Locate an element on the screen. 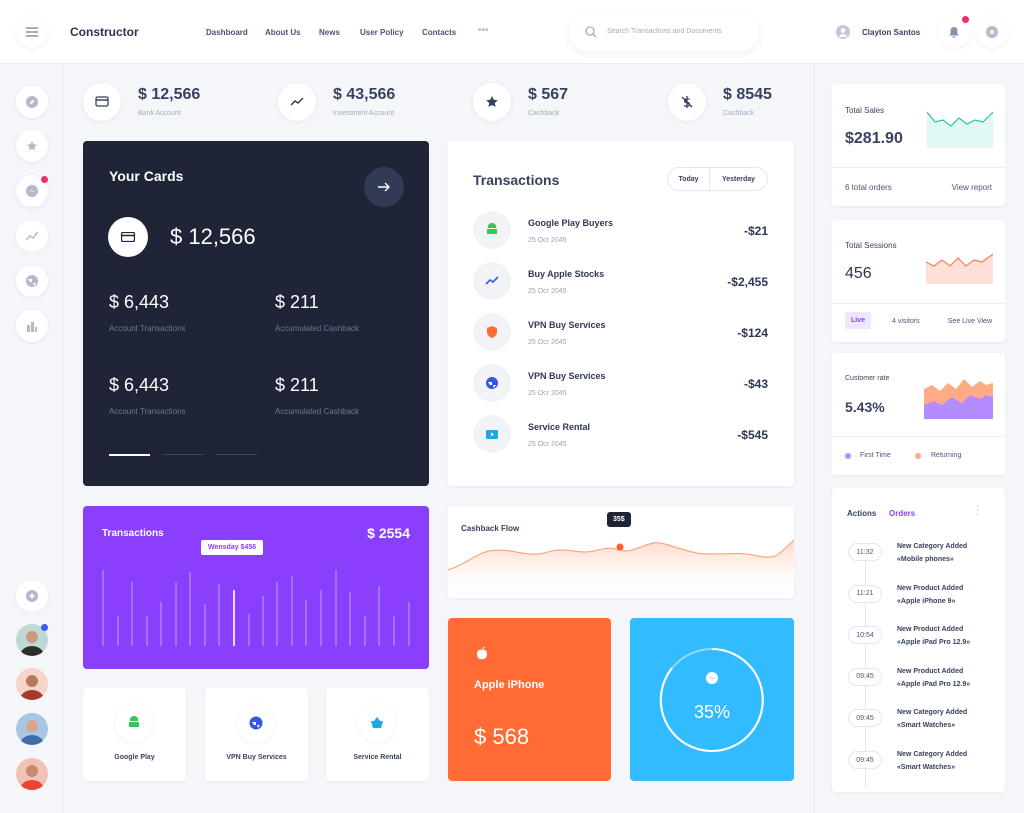  online-dot is located at coordinates (44, 627).